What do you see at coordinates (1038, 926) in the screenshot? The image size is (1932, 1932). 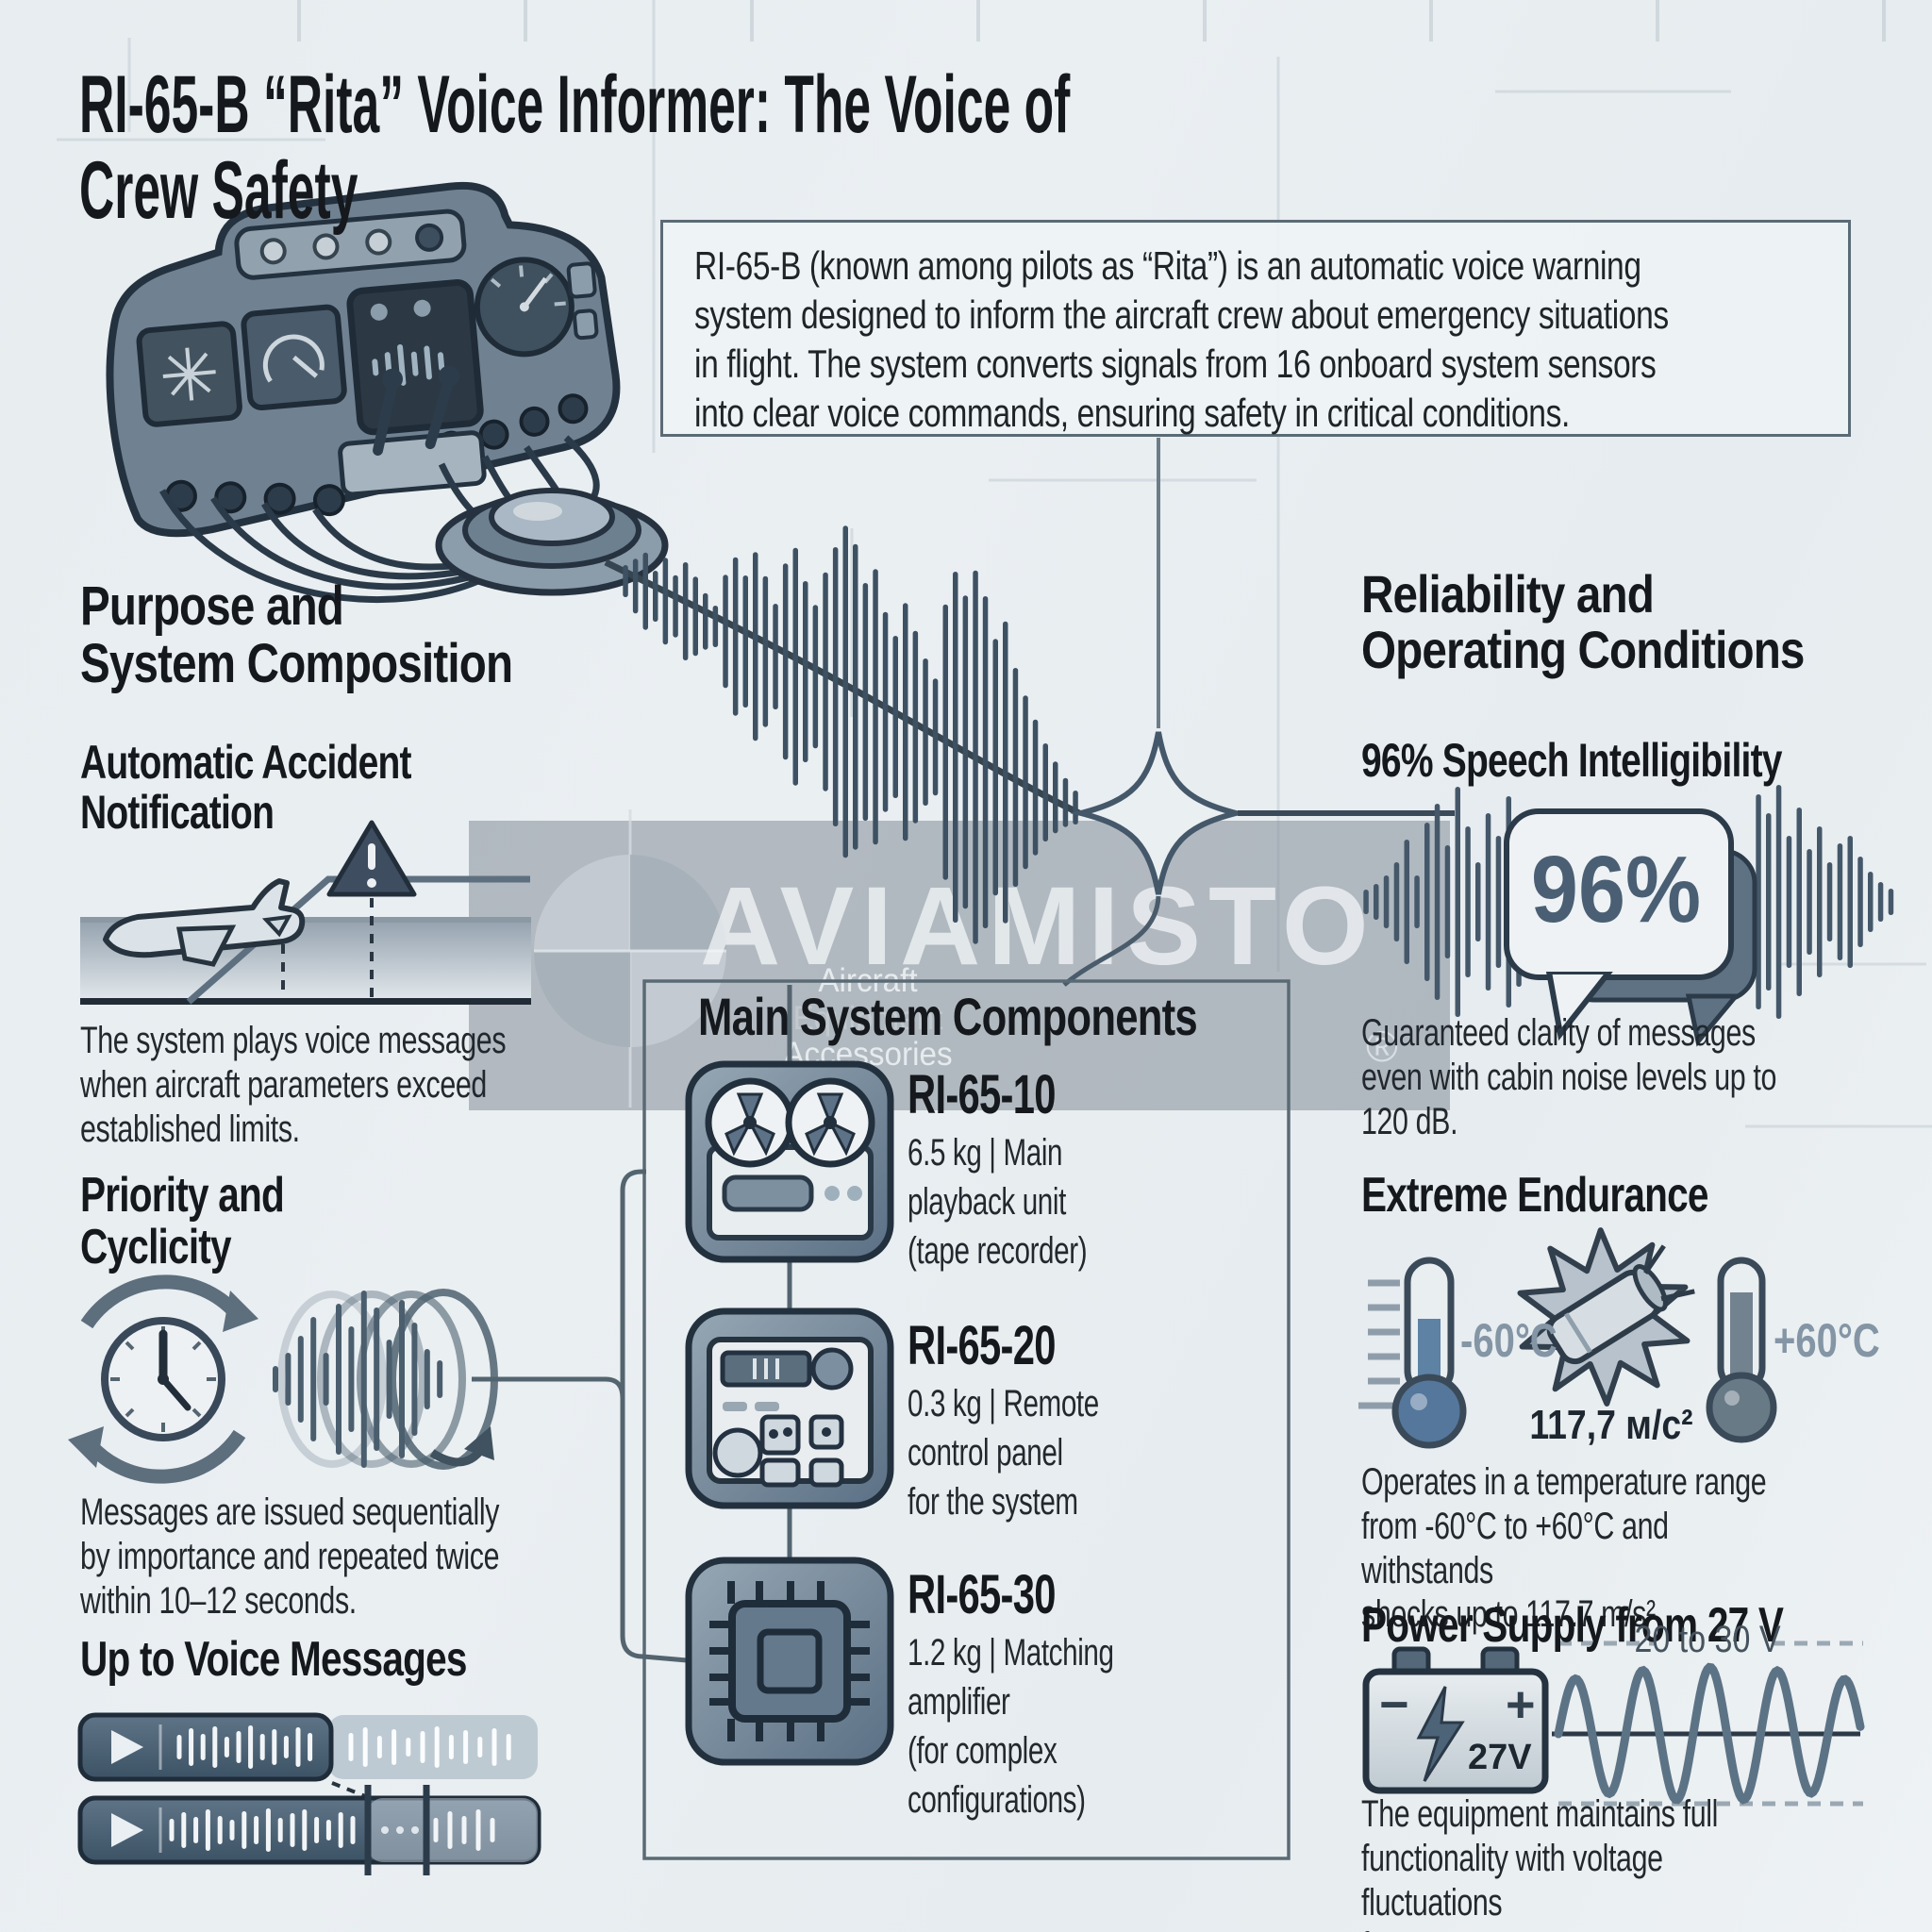 I see `watermark-brand: AVIAMISTO` at bounding box center [1038, 926].